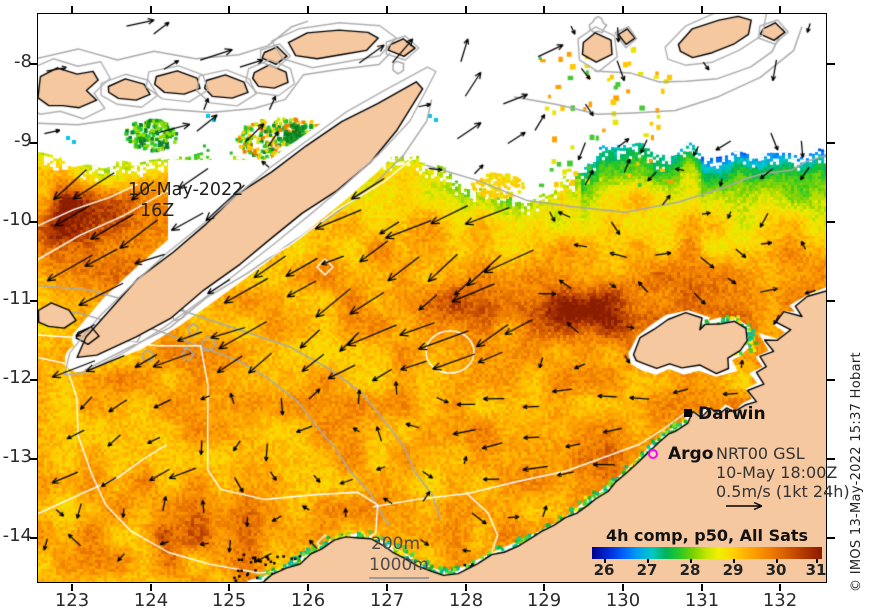  What do you see at coordinates (623, 600) in the screenshot?
I see `lon-label: 130` at bounding box center [623, 600].